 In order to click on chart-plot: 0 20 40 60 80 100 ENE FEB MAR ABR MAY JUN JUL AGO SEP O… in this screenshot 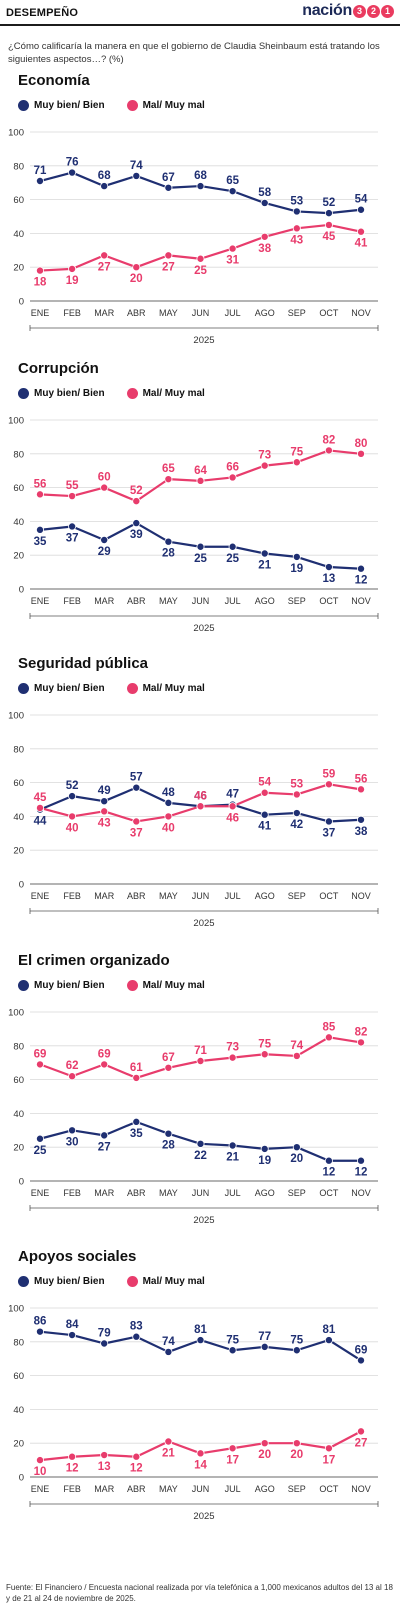, I will do `click(193, 820)`.